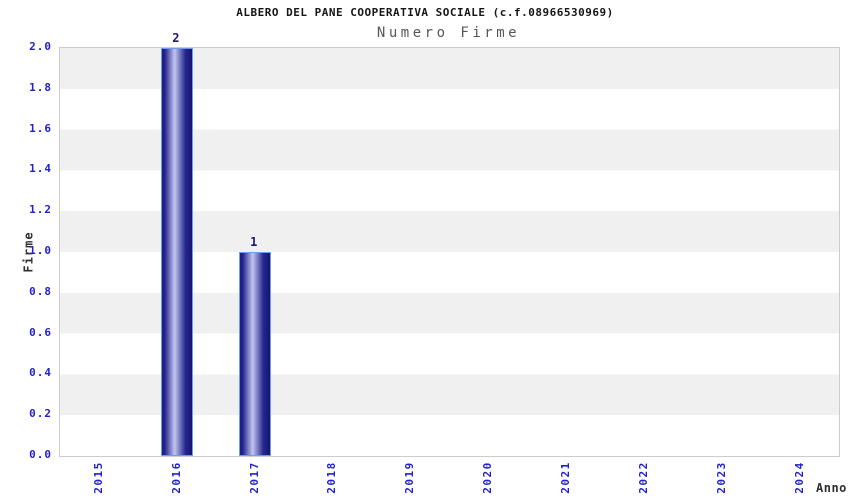 The height and width of the screenshot is (500, 850). I want to click on x-tick-label: 2016, so click(176, 477).